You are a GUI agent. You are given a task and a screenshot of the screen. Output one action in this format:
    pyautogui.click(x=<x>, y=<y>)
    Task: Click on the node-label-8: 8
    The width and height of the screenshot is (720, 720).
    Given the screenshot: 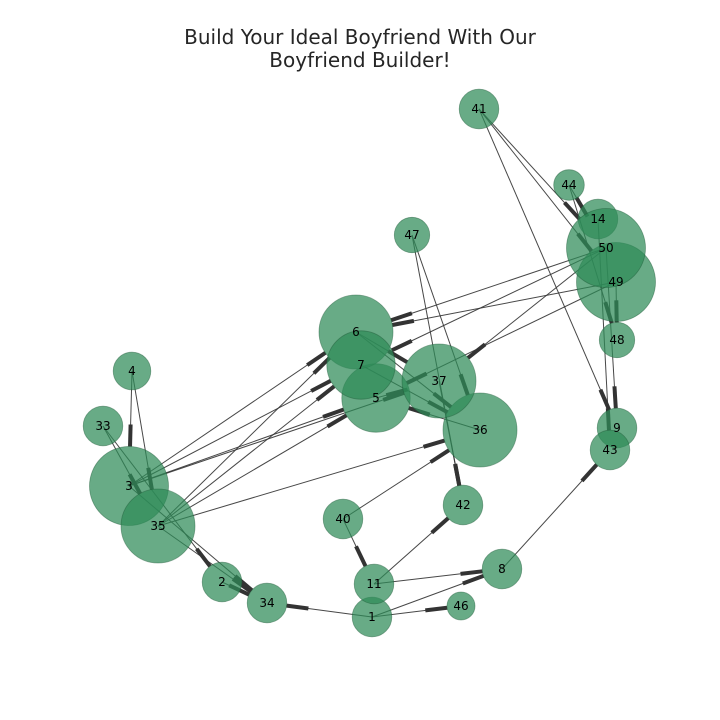 What is the action you would take?
    pyautogui.click(x=502, y=569)
    